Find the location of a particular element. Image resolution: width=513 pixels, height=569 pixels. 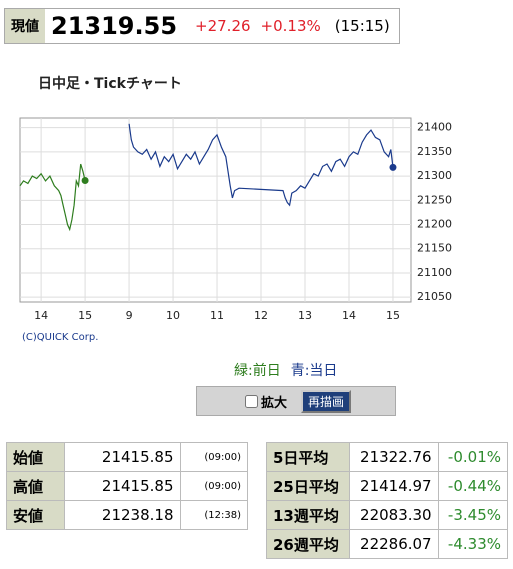

table-cell: -0.01% is located at coordinates (473, 457).